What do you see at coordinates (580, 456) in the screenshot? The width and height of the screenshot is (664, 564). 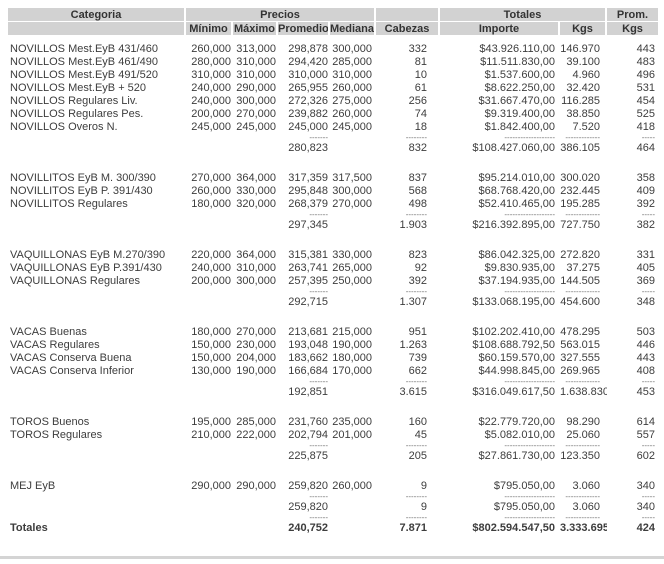 I see `cell-kgs: 123.350` at bounding box center [580, 456].